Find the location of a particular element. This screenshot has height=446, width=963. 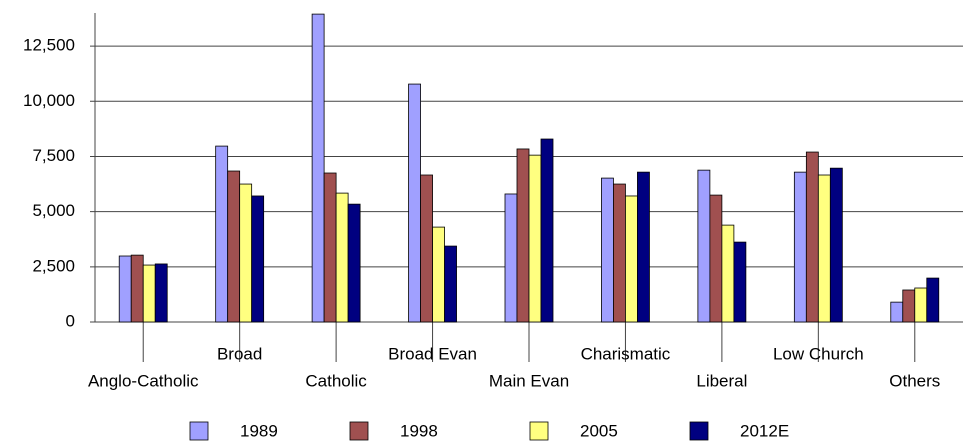

y-tick-label: 5,000 is located at coordinates (53, 210).